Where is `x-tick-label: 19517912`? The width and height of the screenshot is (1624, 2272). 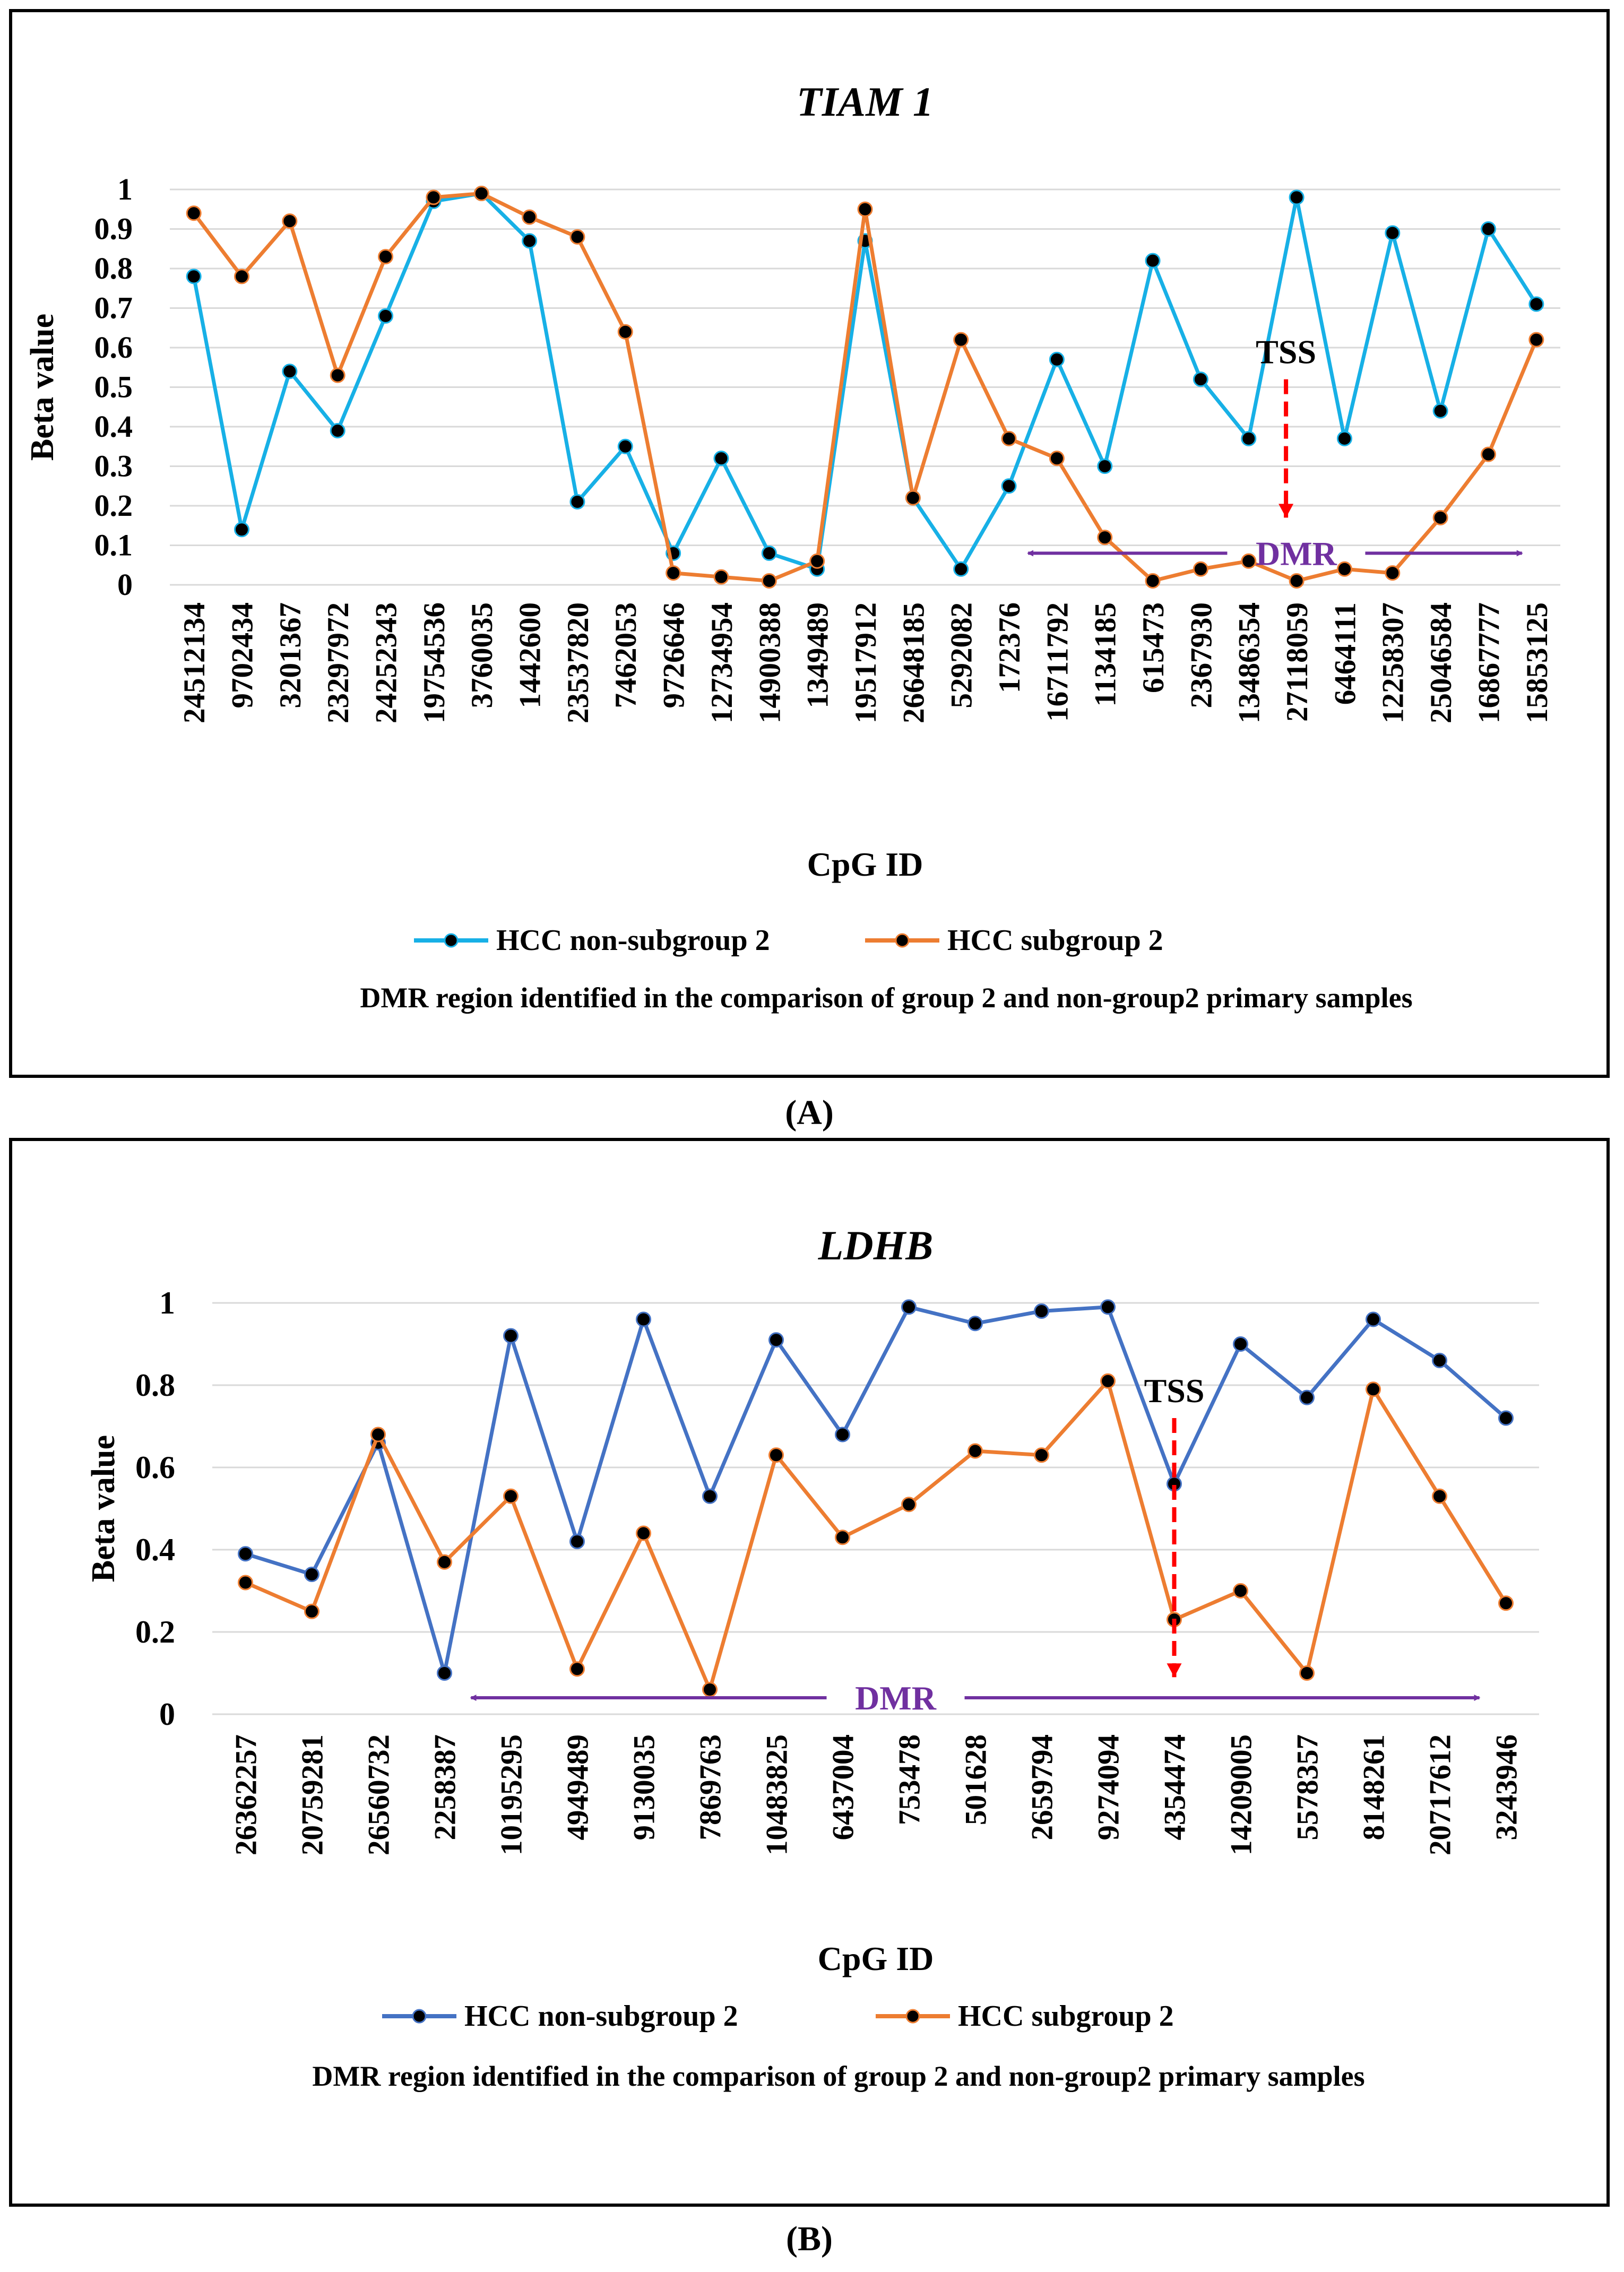 x-tick-label: 19517912 is located at coordinates (866, 662).